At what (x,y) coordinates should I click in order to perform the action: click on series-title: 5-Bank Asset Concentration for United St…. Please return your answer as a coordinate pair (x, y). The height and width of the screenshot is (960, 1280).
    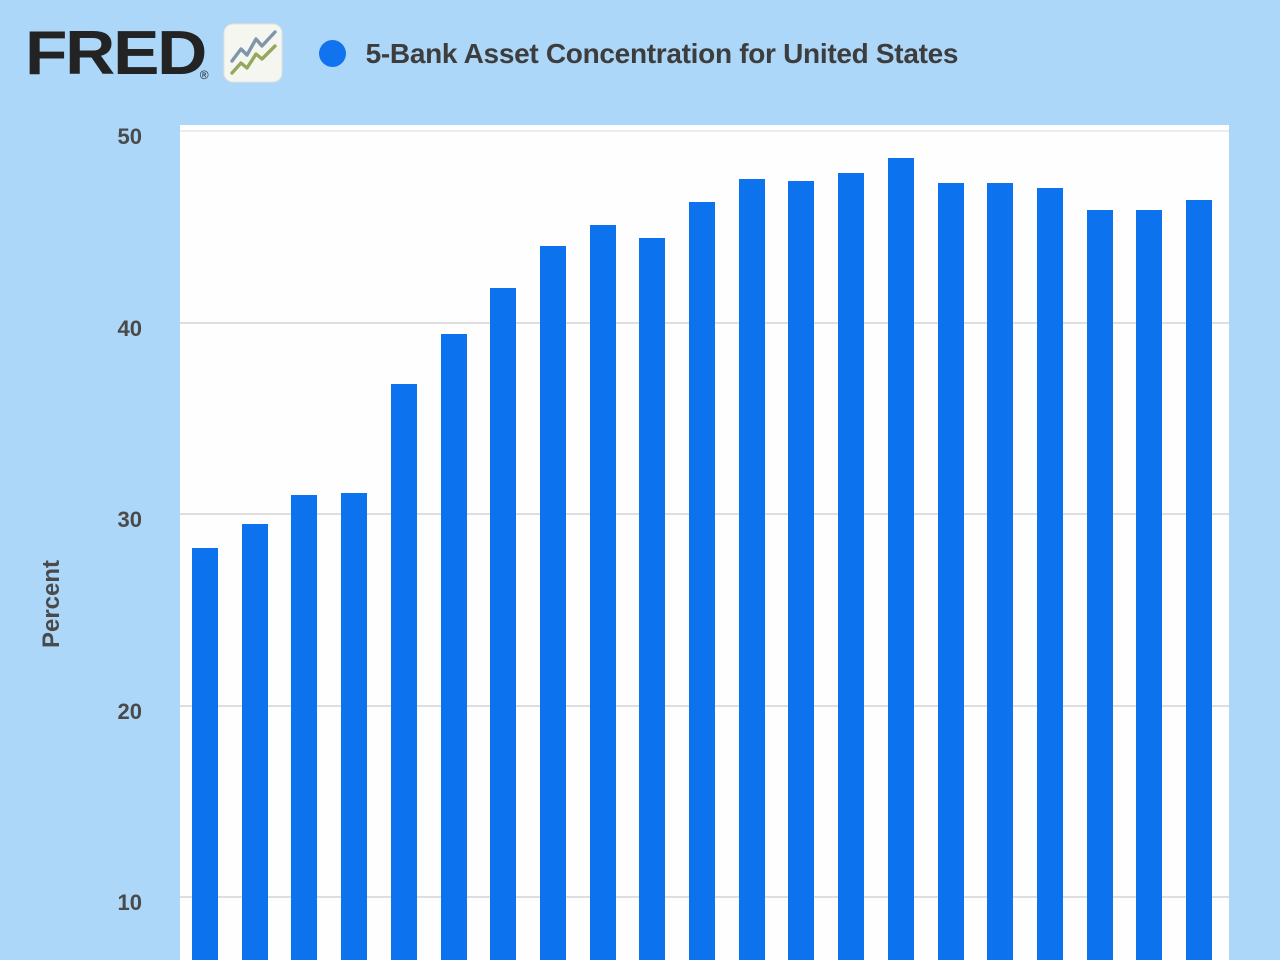
    Looking at the image, I should click on (662, 53).